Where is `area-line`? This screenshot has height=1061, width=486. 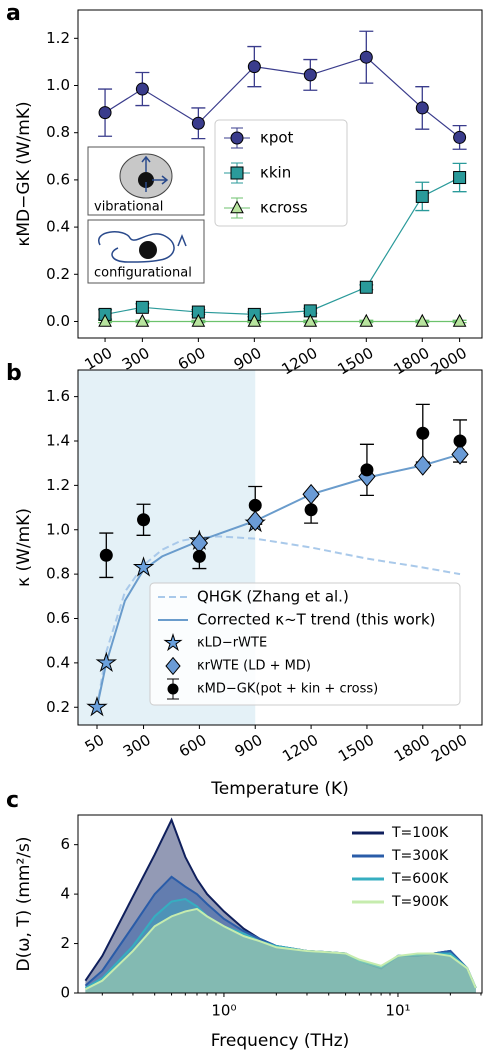
area-line is located at coordinates (280, 949).